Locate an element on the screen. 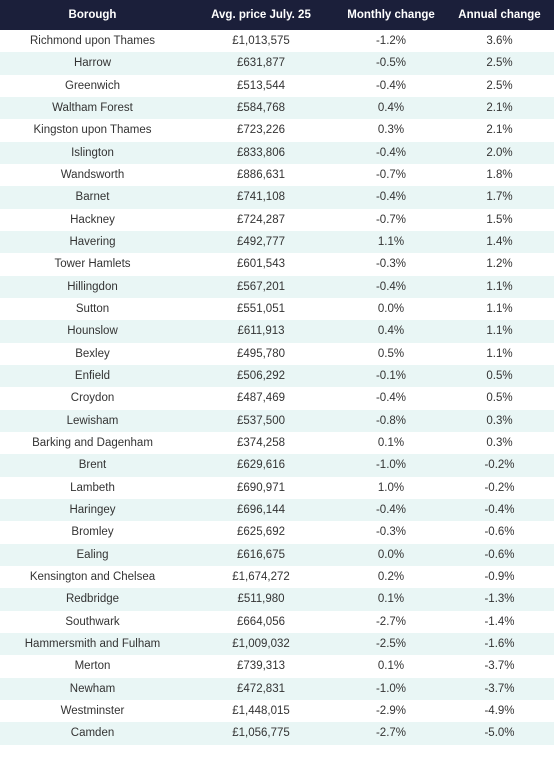  cell-annual-change: -1.4% is located at coordinates (499, 621).